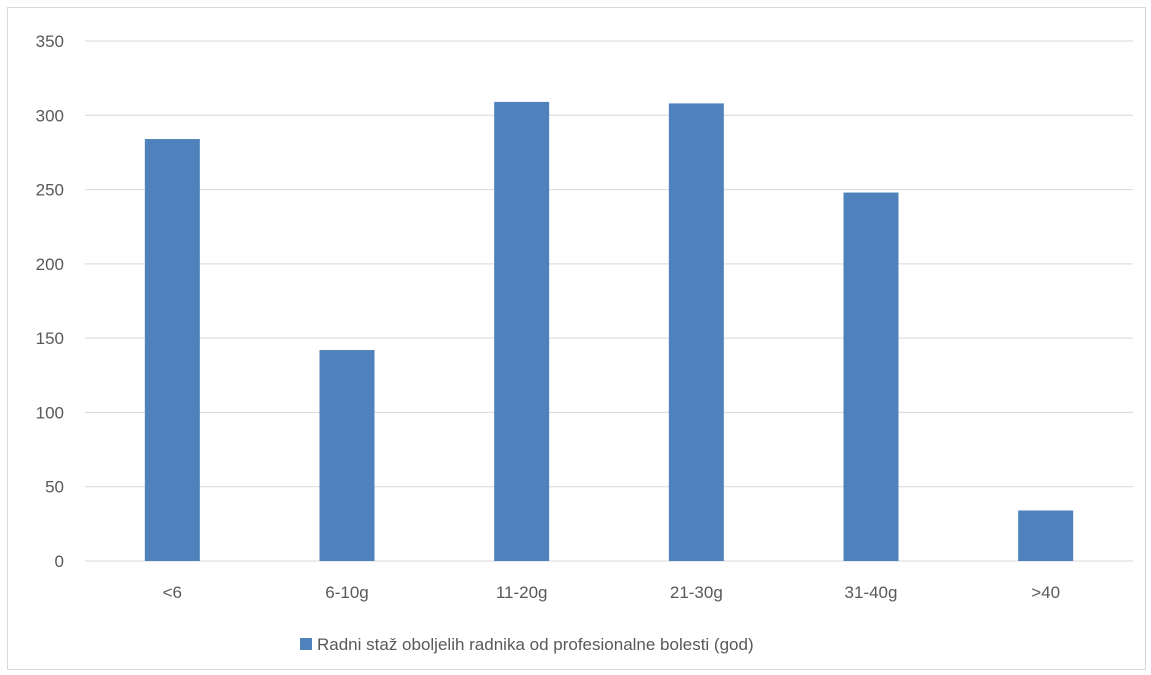 Image resolution: width=1151 pixels, height=675 pixels. I want to click on x-tick-label: 11-20g, so click(522, 592).